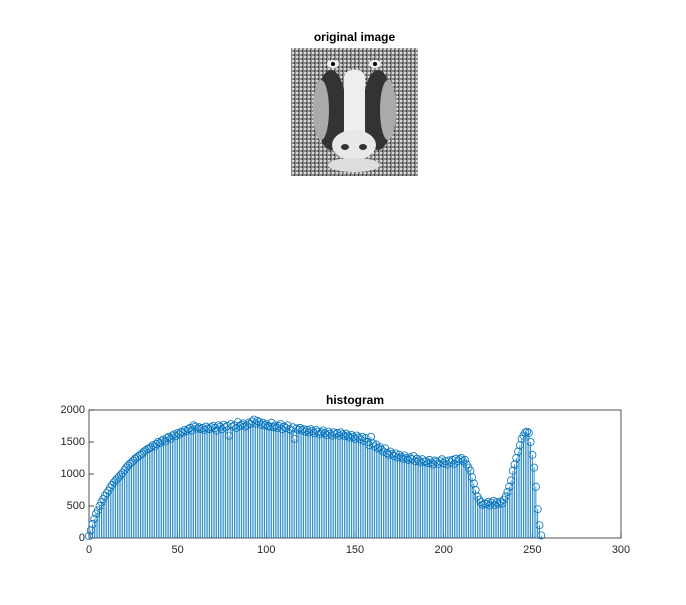 The height and width of the screenshot is (605, 686). I want to click on x-tick-label: 250, so click(532, 550).